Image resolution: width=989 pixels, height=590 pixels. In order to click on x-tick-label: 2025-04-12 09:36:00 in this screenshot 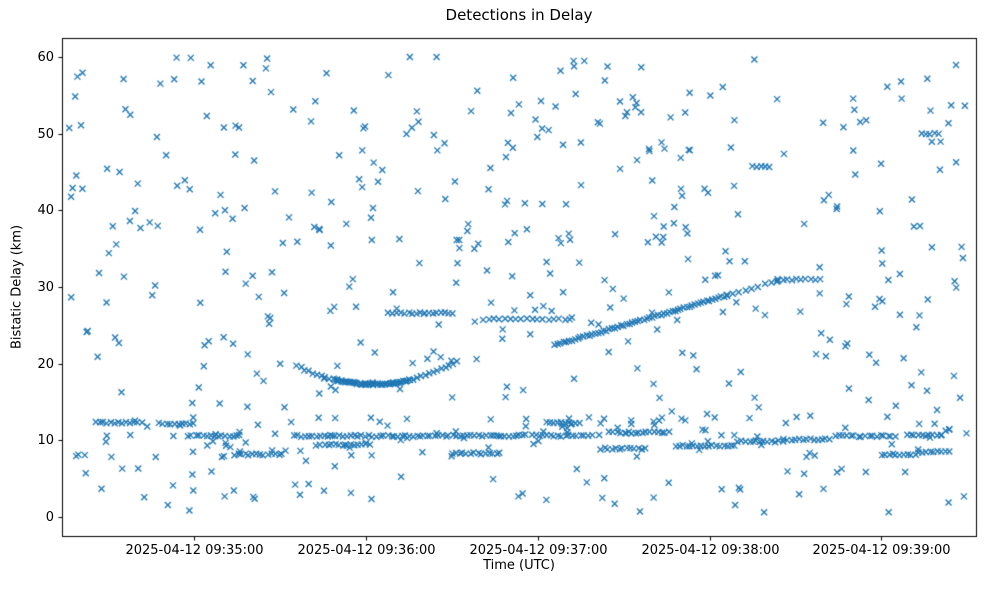, I will do `click(366, 550)`.